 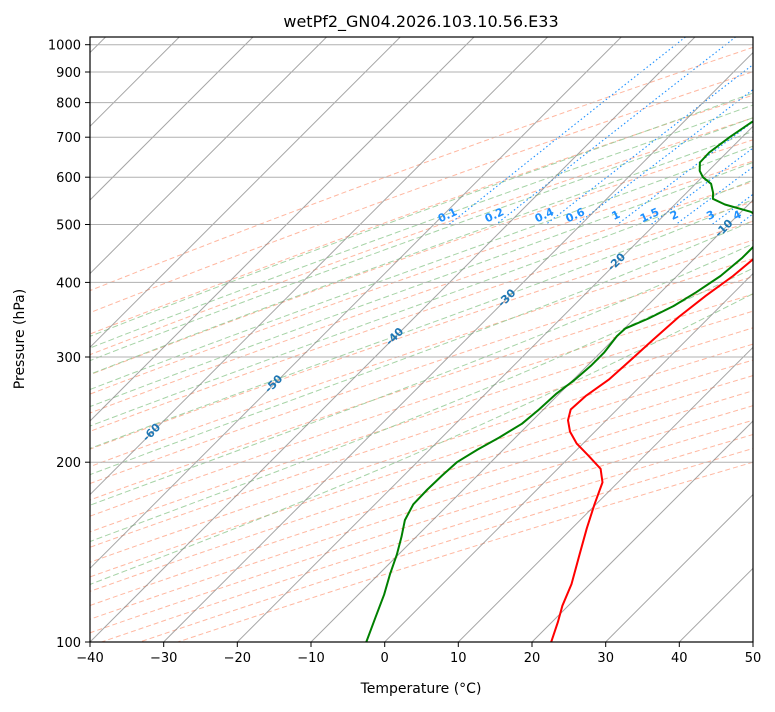 What do you see at coordinates (420, 22) in the screenshot?
I see `chart-title: wetPf2_GN04.2026.103.10.56.E33` at bounding box center [420, 22].